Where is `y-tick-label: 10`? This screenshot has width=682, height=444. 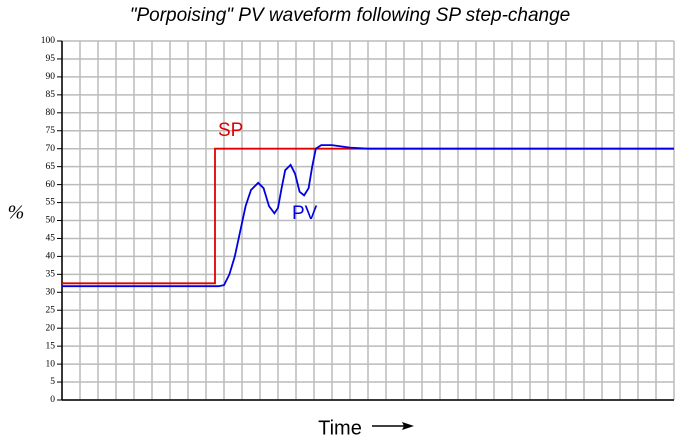
y-tick-label: 10 is located at coordinates (51, 364).